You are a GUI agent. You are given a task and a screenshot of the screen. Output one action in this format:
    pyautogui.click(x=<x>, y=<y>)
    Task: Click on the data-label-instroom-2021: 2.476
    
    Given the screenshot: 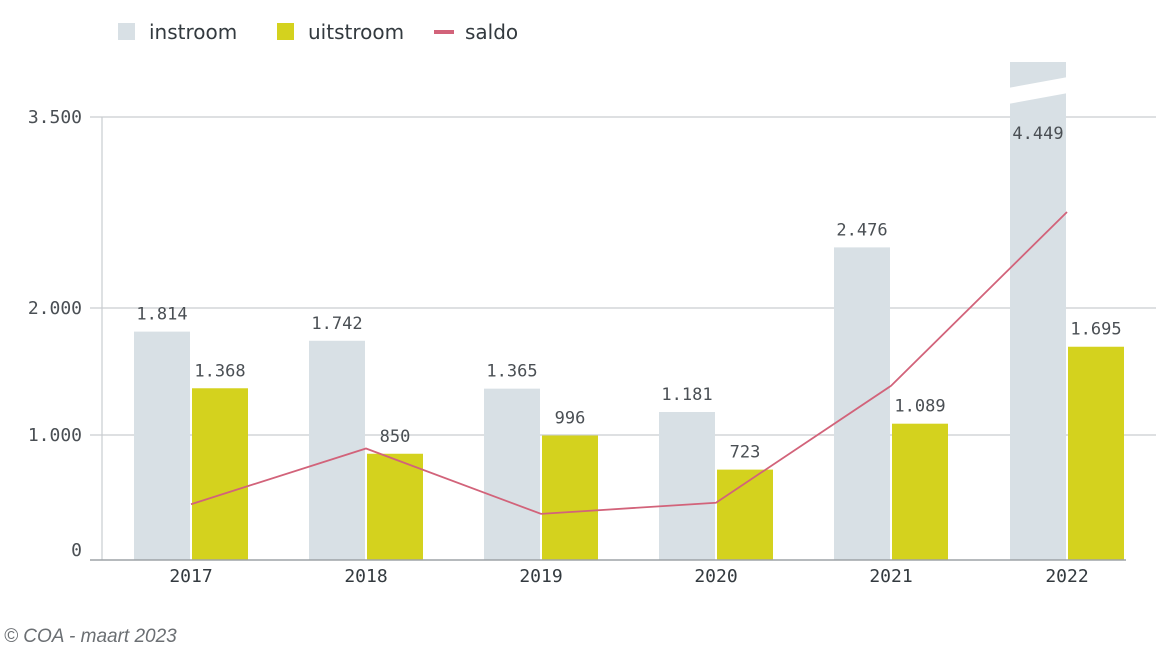 What is the action you would take?
    pyautogui.click(x=861, y=230)
    